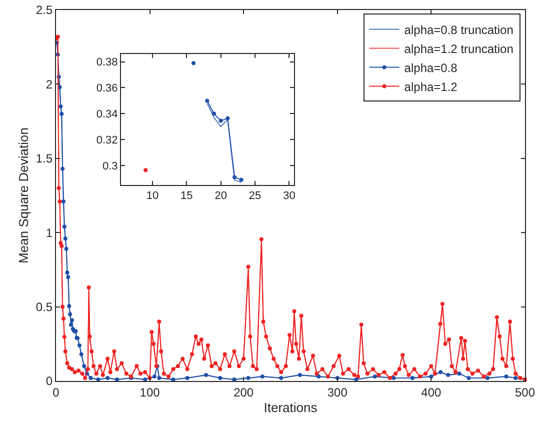 The width and height of the screenshot is (537, 430). Describe the element at coordinates (150, 392) in the screenshot. I see `x-tick-label: 100` at that location.